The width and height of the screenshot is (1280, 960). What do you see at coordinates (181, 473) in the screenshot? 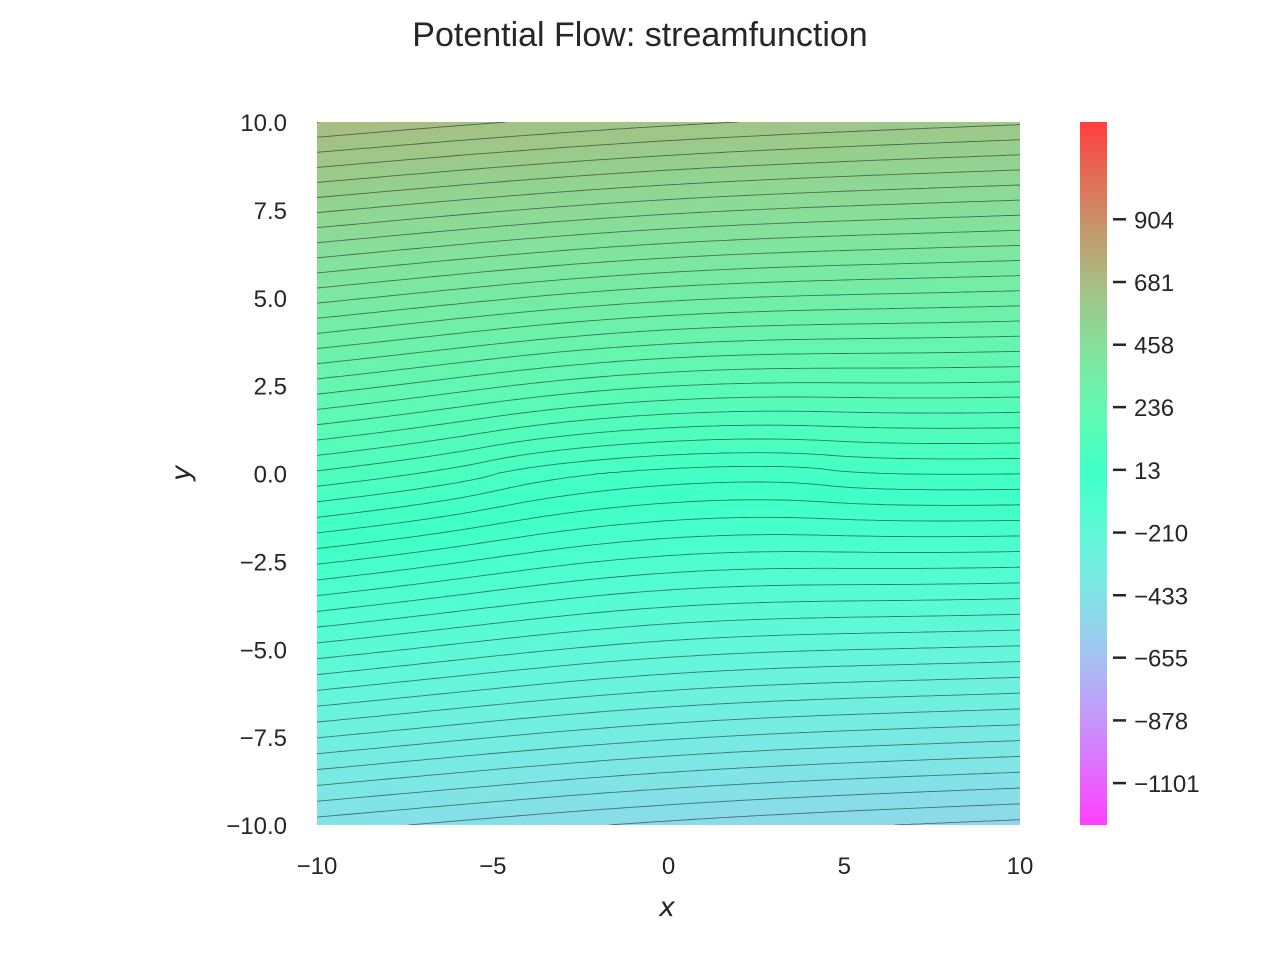
I see `y-axis-label: y` at bounding box center [181, 473].